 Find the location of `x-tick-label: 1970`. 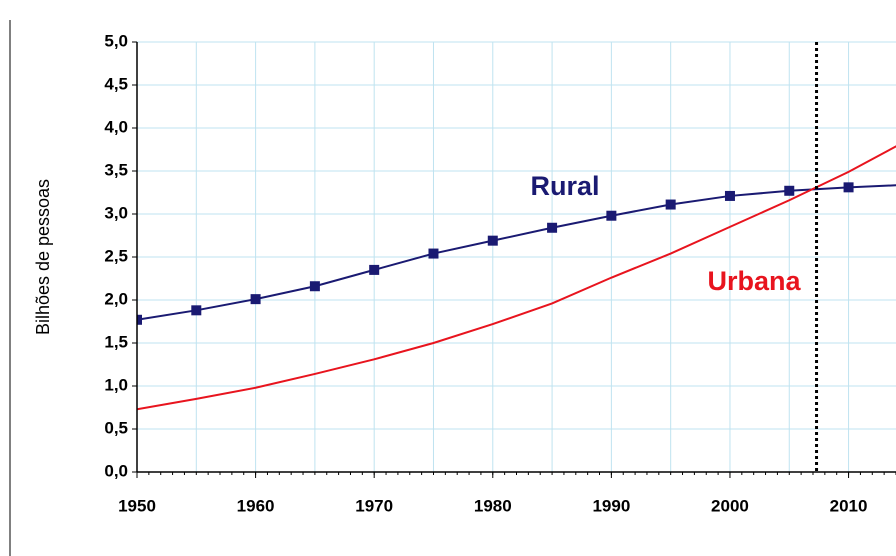

x-tick-label: 1970 is located at coordinates (374, 505).